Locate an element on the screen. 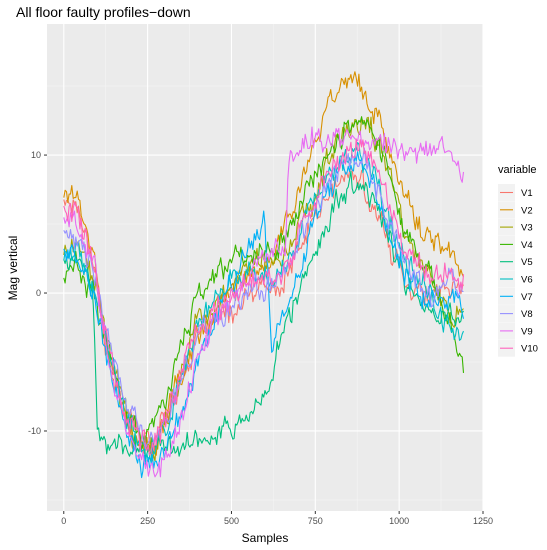 This screenshot has width=547, height=550. legend-label: V4 is located at coordinates (527, 245).